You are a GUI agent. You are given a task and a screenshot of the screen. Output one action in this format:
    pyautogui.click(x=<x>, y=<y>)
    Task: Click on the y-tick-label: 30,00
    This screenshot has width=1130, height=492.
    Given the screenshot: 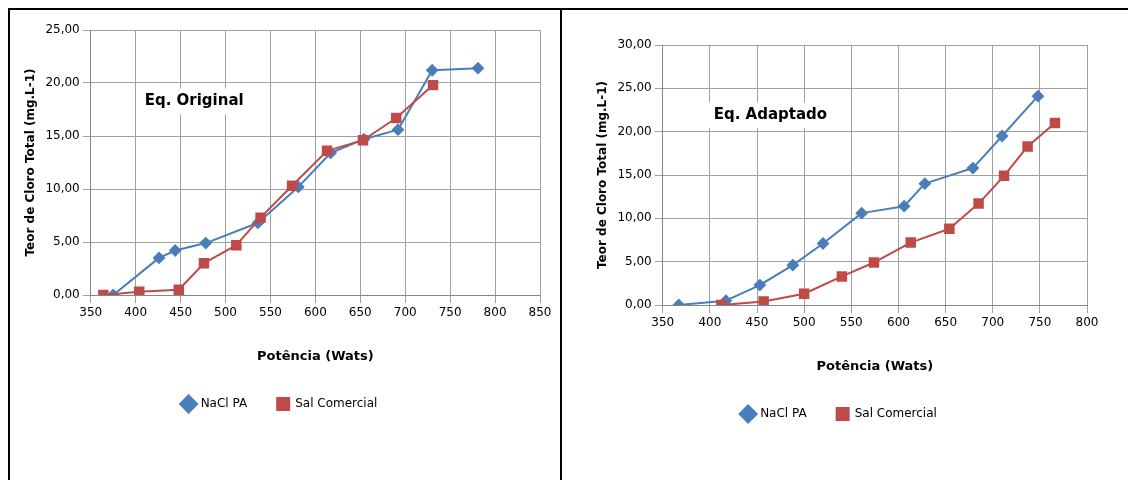 What is the action you would take?
    pyautogui.click(x=634, y=44)
    